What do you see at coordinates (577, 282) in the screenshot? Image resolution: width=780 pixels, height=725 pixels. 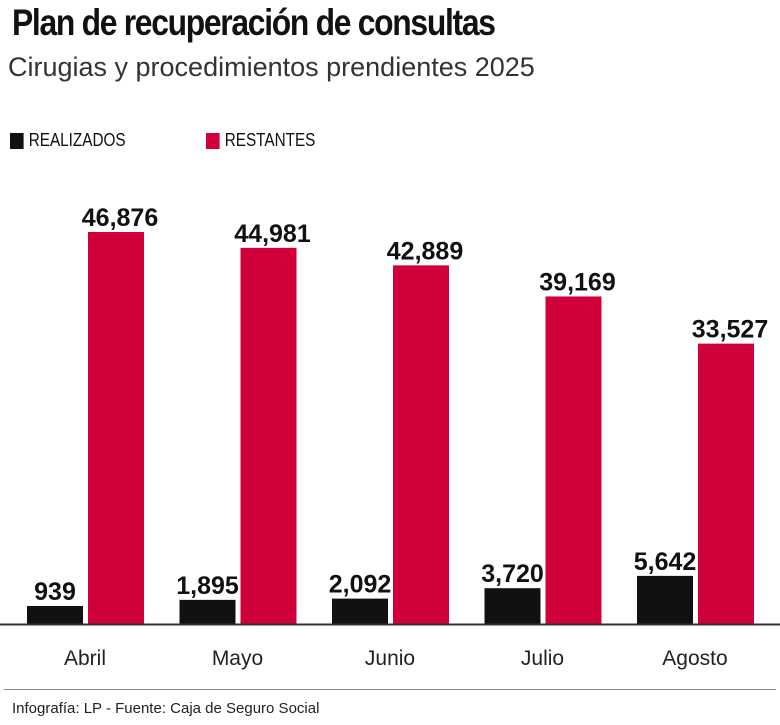 I see `data-label: 39,169` at bounding box center [577, 282].